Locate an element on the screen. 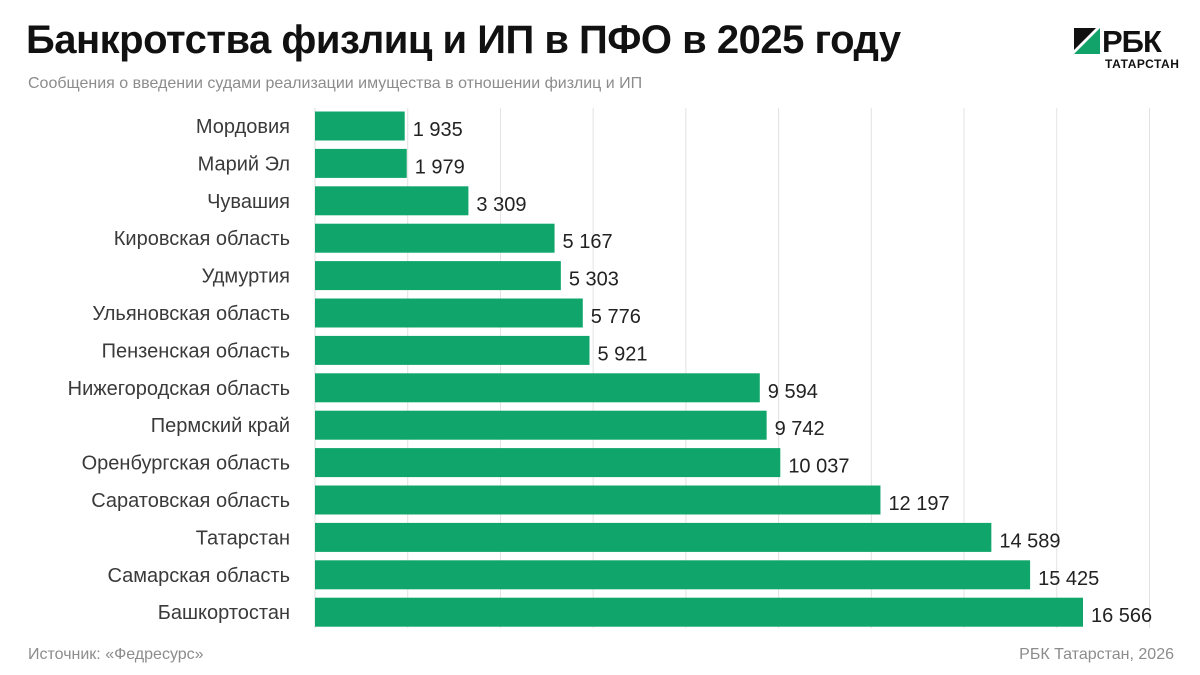 The width and height of the screenshot is (1200, 675). value-label: 10 037 is located at coordinates (818, 467).